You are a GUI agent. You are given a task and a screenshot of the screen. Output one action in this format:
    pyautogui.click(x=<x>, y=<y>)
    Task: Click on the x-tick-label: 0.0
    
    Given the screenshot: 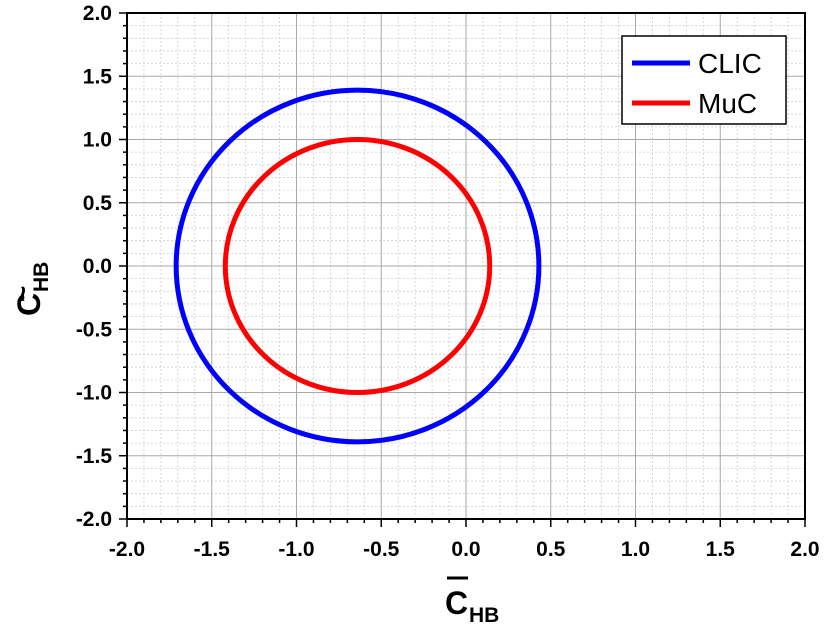 What is the action you would take?
    pyautogui.click(x=465, y=549)
    